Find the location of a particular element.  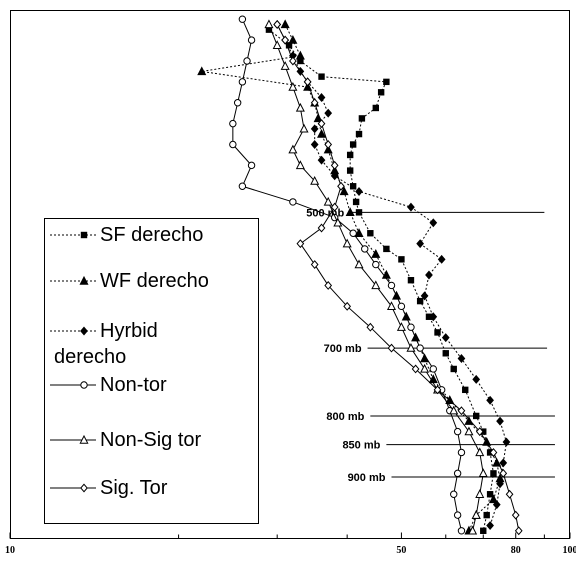

x-tick-label: 100 is located at coordinates (569, 550).